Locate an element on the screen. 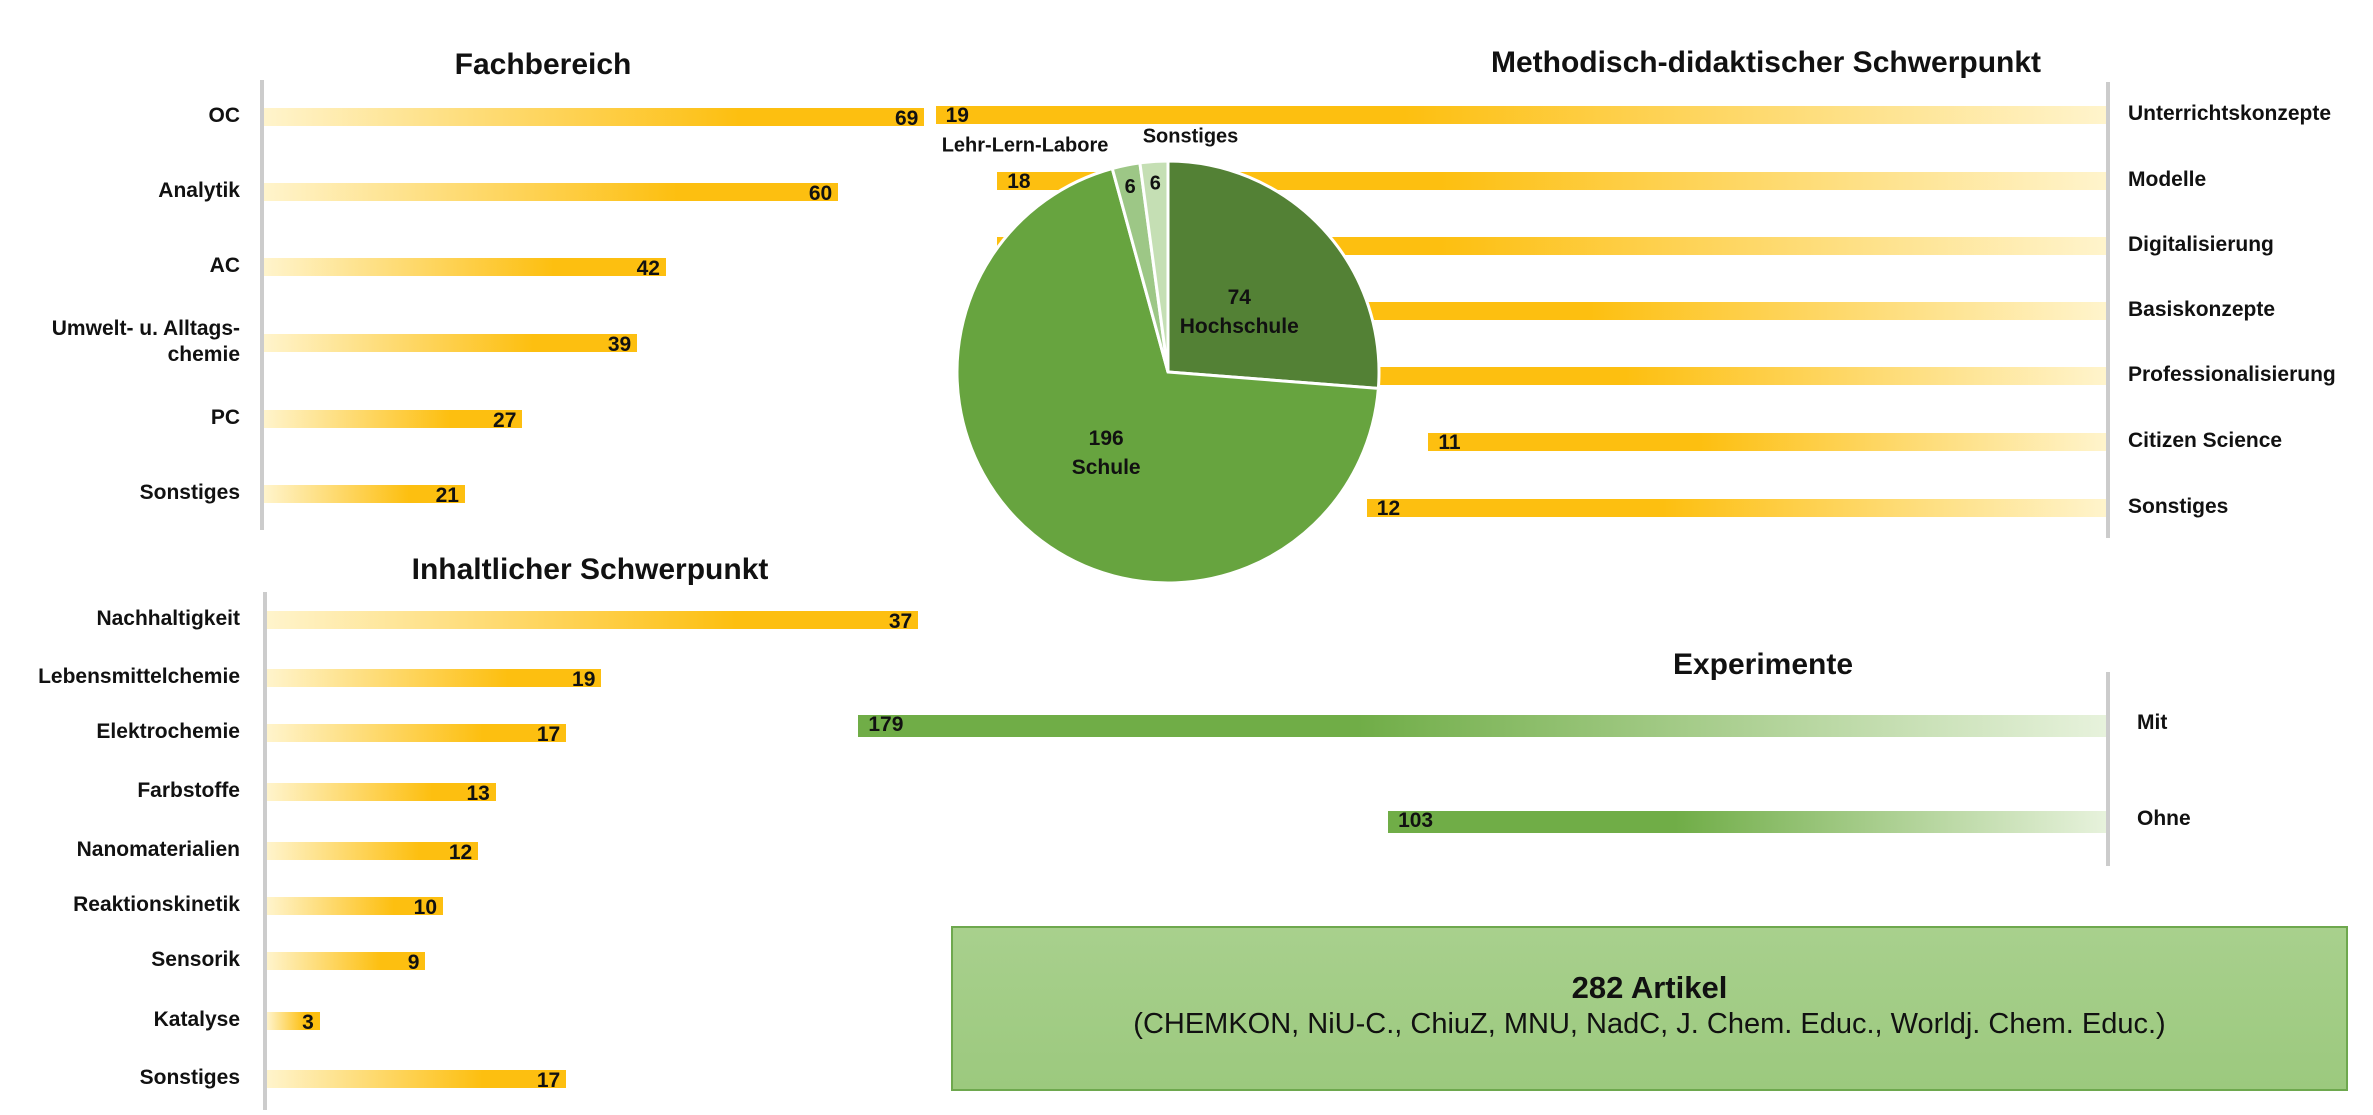 The width and height of the screenshot is (2373, 1115). methodisch-bar-sonstiges is located at coordinates (1736, 508).